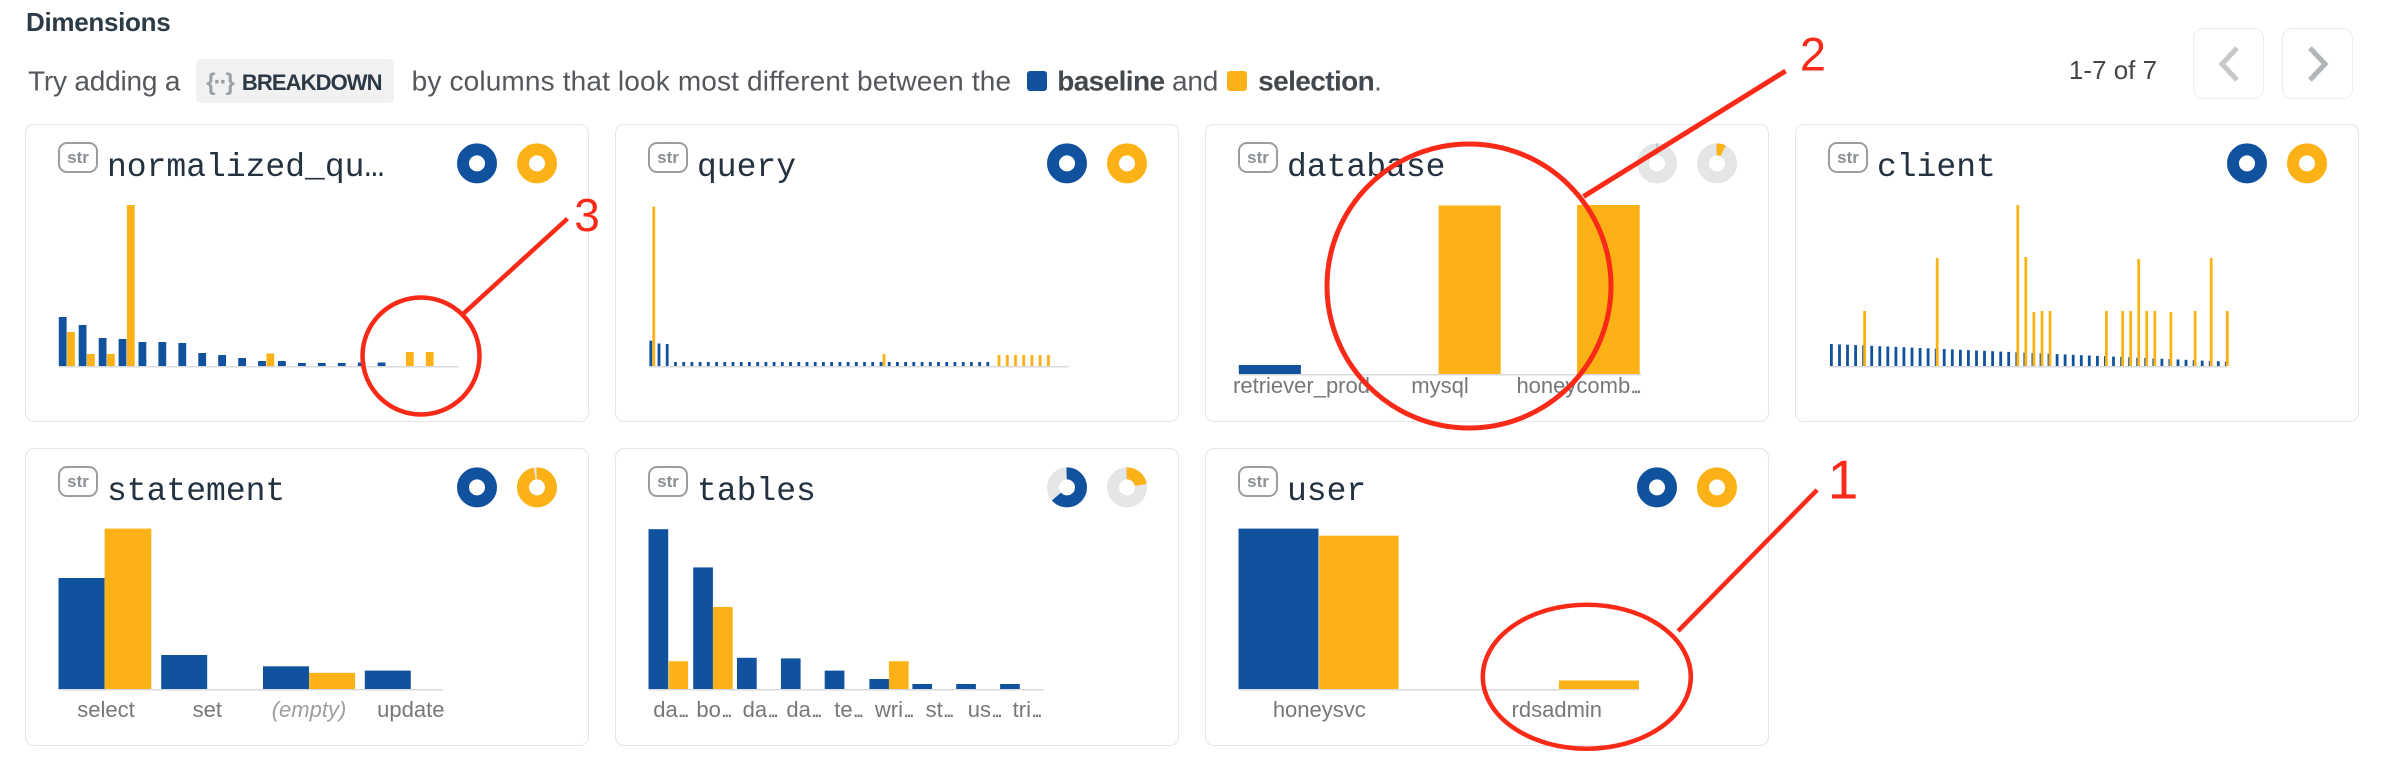 This screenshot has height=778, width=2388. Describe the element at coordinates (1843, 480) in the screenshot. I see `svg-text: 1` at that location.